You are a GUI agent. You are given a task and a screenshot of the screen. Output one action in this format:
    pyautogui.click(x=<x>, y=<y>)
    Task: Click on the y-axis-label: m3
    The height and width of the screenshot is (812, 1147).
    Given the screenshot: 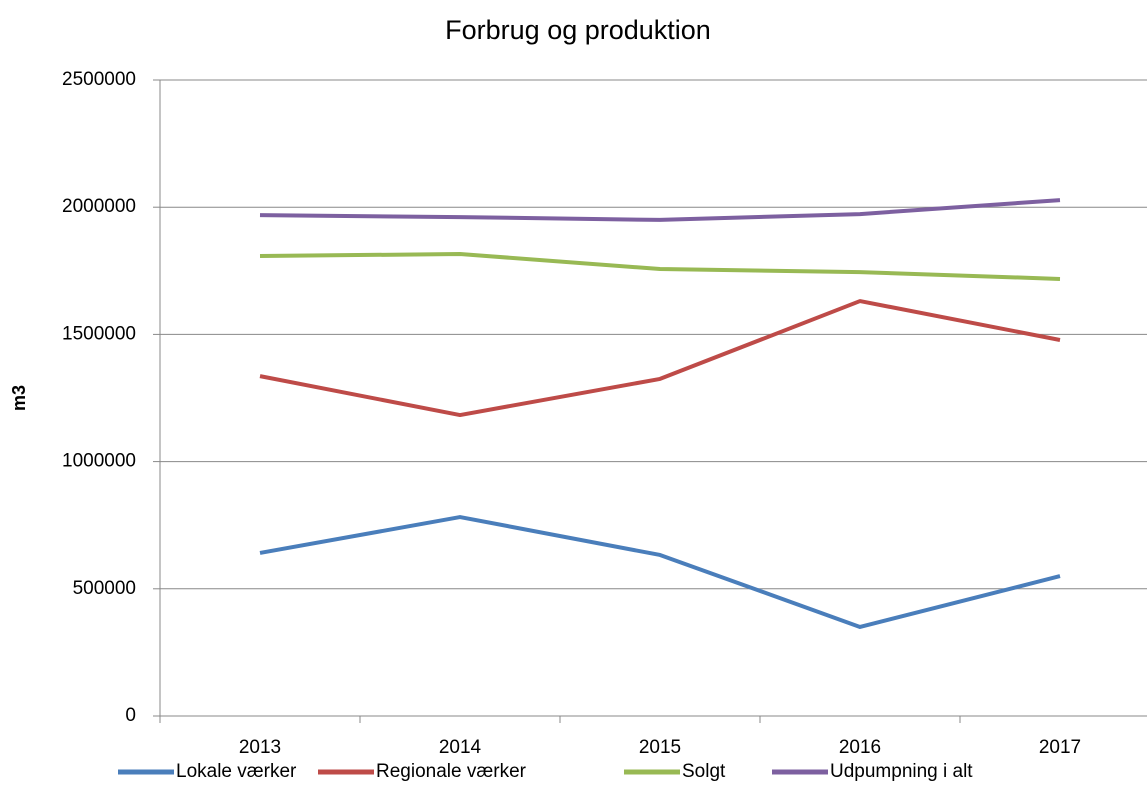 What is the action you would take?
    pyautogui.click(x=19, y=398)
    